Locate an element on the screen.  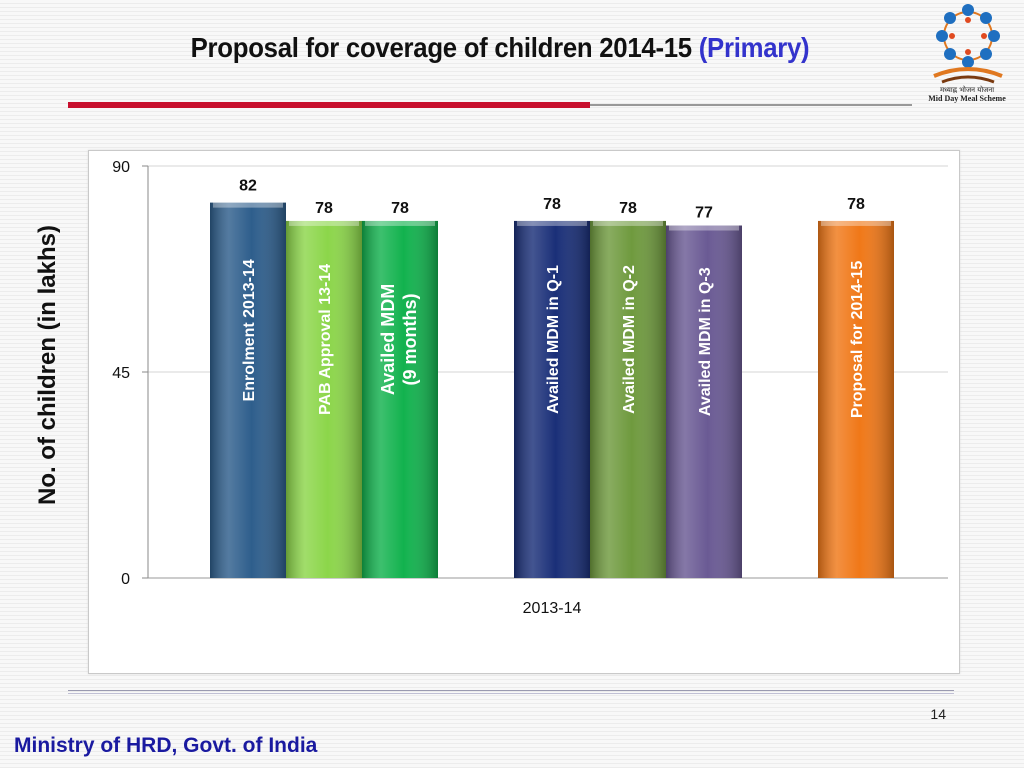
x-axis-category-label: 2013-14 is located at coordinates (552, 608).